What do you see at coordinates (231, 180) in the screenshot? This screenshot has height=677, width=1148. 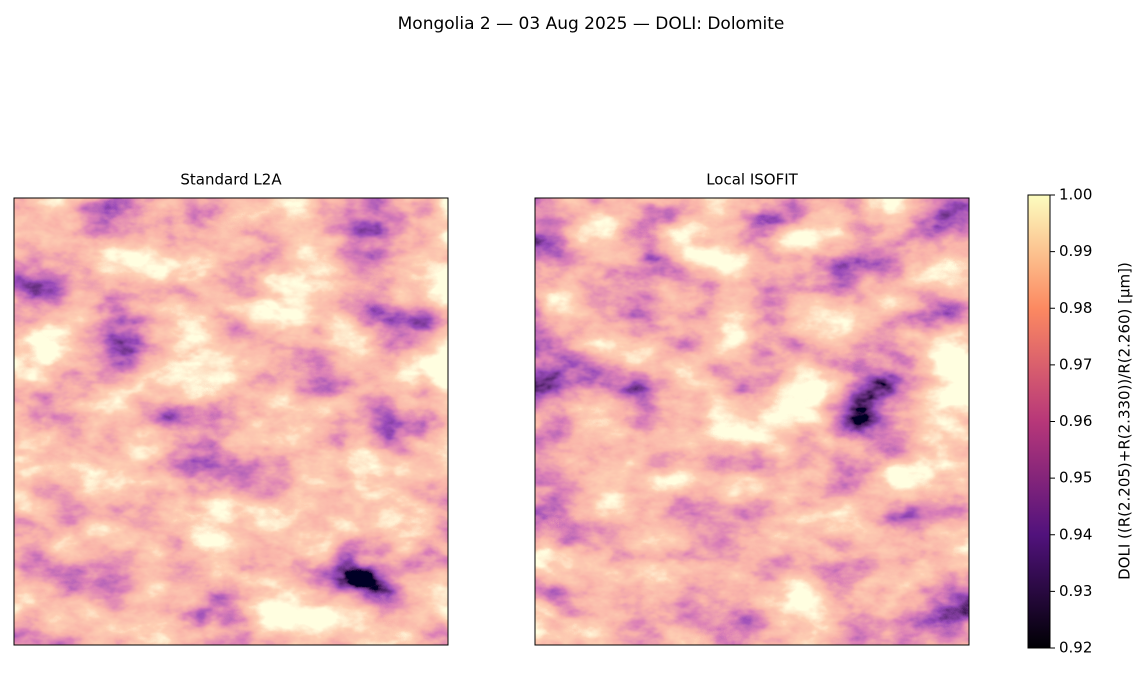 I see `panel-title: Standard L2A` at bounding box center [231, 180].